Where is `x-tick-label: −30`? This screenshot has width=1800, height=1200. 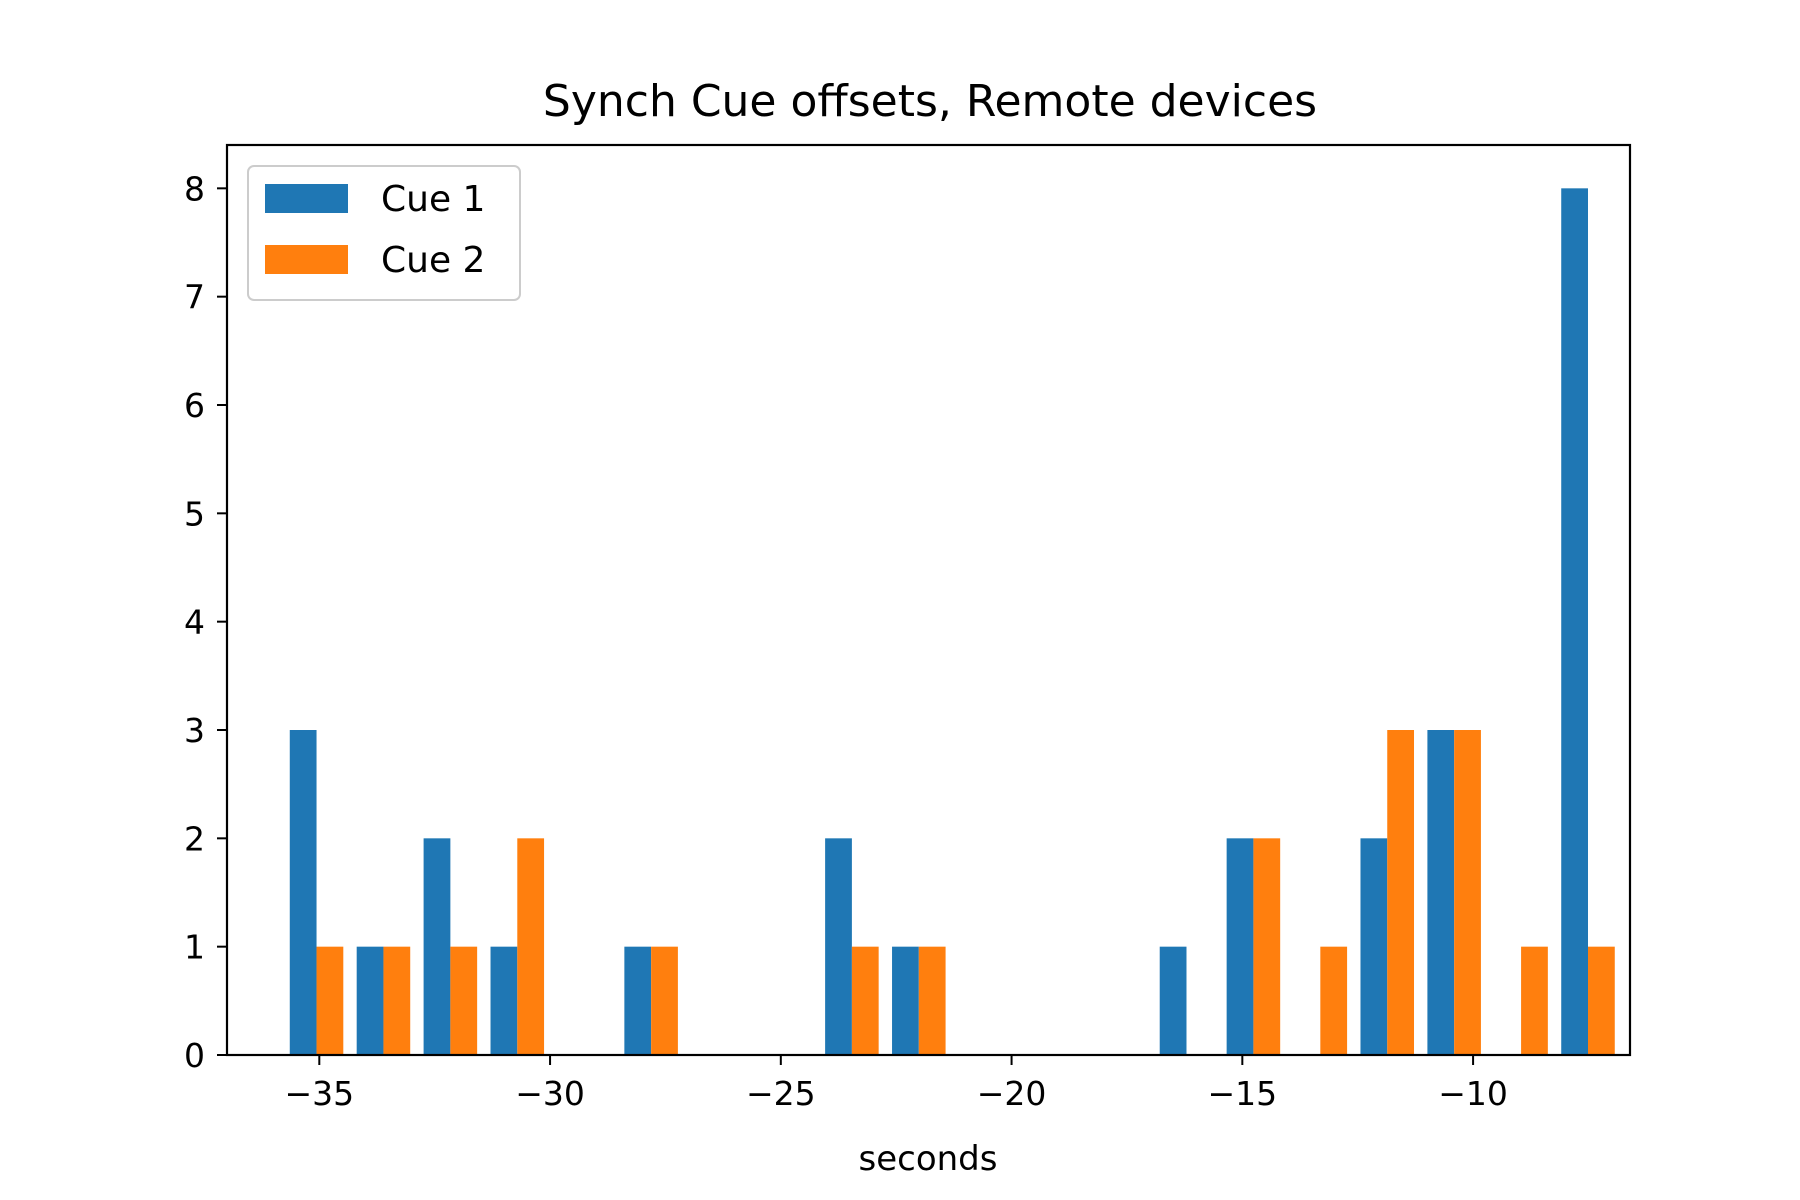
x-tick-label: −30 is located at coordinates (550, 1093).